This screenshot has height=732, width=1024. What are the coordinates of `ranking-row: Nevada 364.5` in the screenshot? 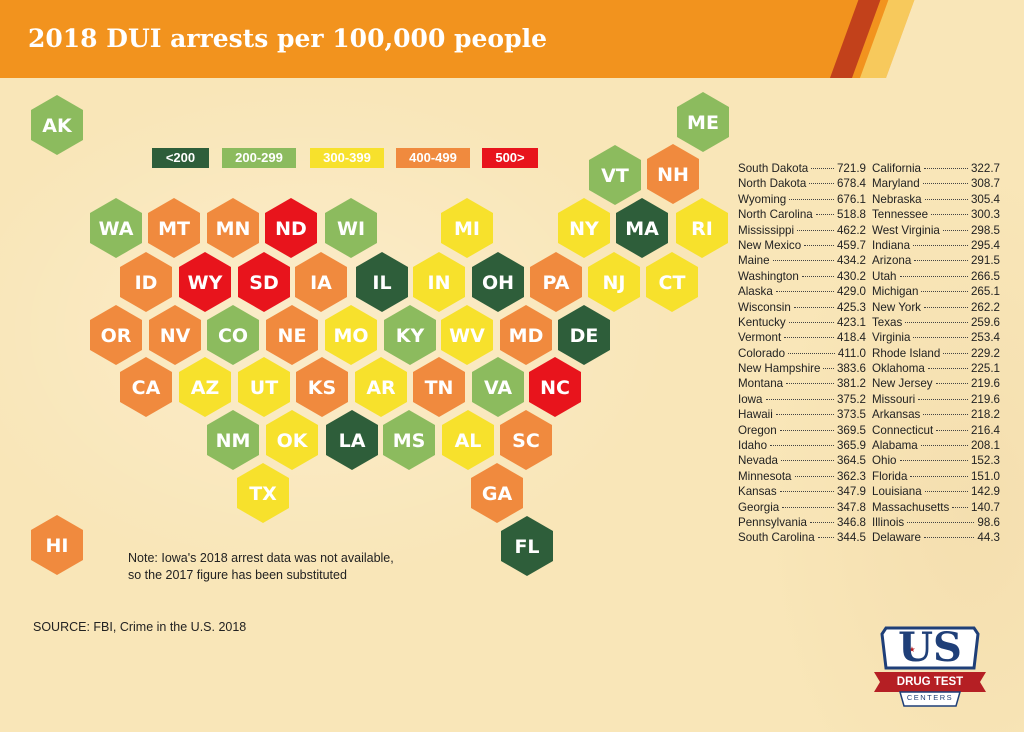 It's located at (802, 461).